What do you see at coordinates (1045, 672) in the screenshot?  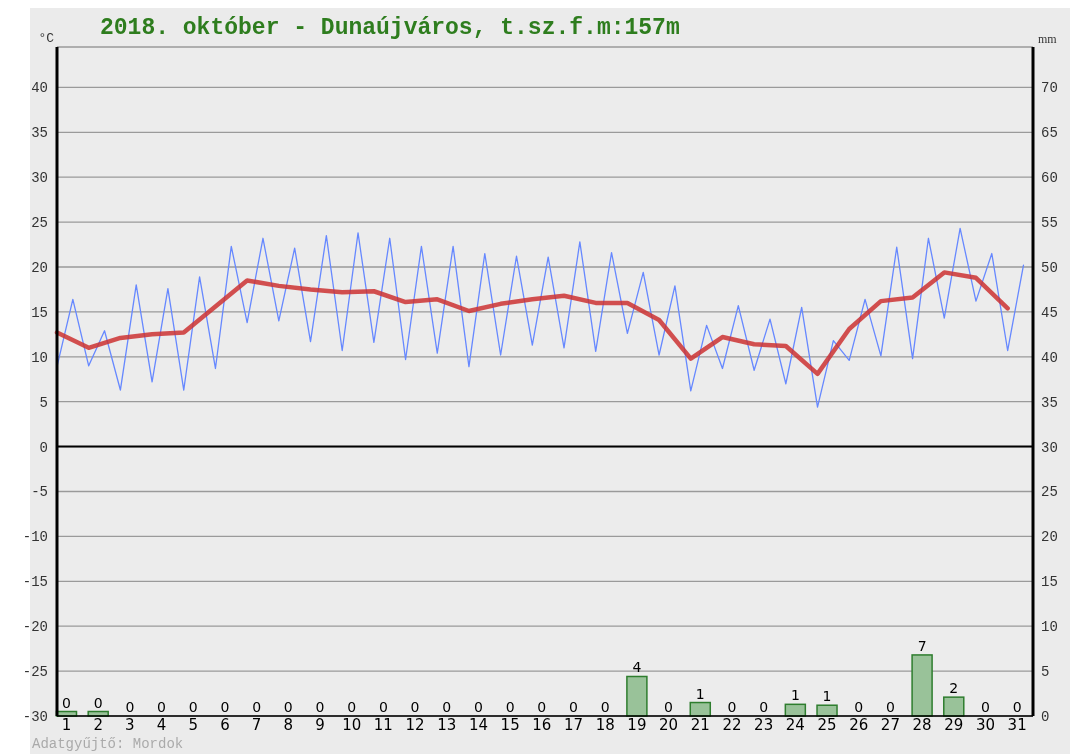 I see `y2-tick-label: 5` at bounding box center [1045, 672].